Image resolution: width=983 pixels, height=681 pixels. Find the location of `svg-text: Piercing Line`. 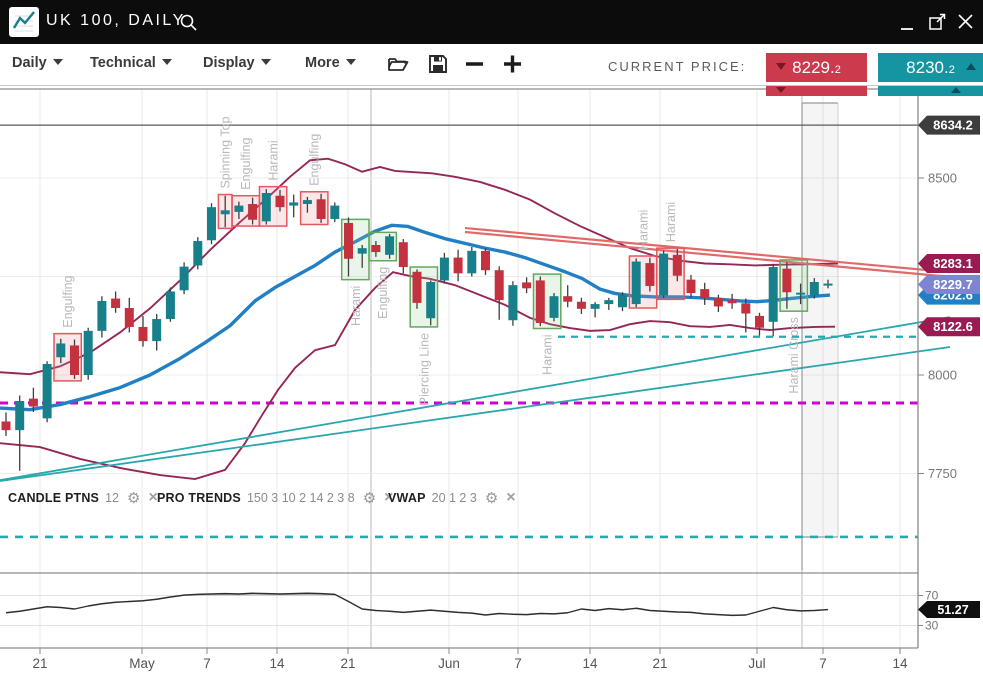

svg-text: Piercing Line is located at coordinates (424, 369).